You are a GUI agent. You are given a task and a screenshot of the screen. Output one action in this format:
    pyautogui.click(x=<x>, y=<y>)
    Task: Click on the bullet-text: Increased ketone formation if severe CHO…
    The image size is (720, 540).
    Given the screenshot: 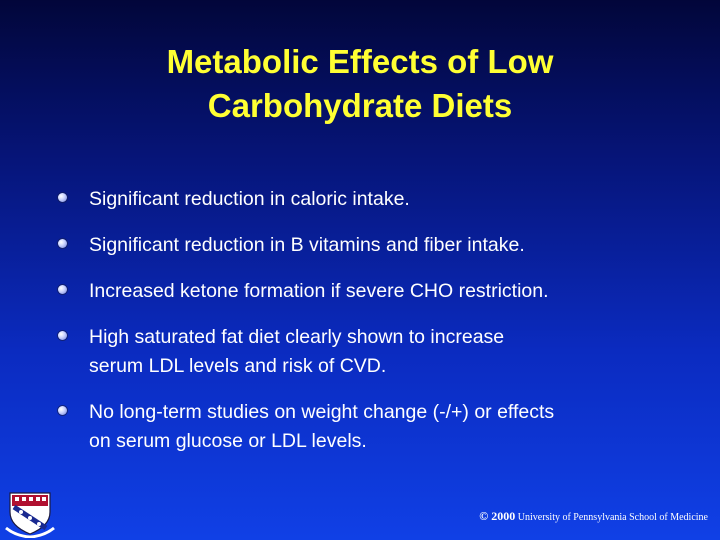 What is the action you would take?
    pyautogui.click(x=319, y=291)
    